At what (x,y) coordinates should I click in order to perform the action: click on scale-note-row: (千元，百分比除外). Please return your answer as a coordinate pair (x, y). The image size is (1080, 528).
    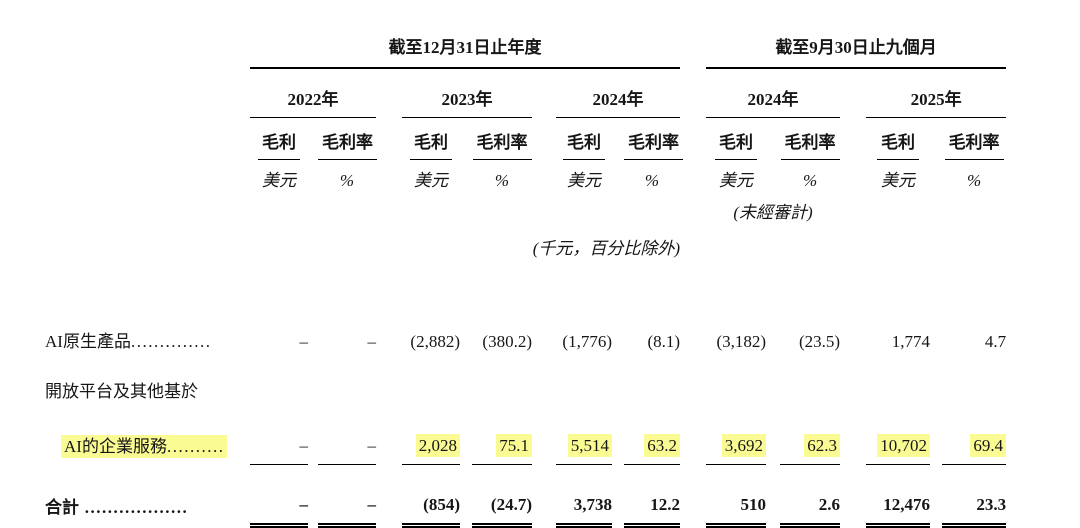
    Looking at the image, I should click on (525, 244).